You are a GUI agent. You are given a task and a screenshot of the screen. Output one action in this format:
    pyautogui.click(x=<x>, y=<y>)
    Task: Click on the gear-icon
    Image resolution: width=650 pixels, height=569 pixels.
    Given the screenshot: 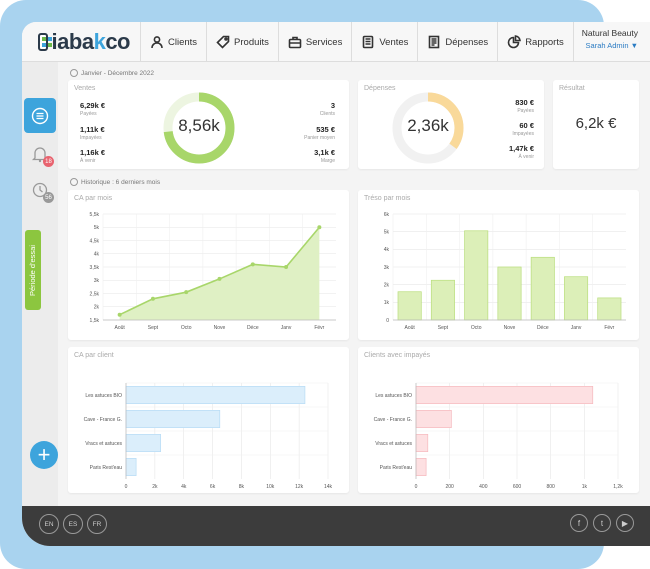 What is the action you would take?
    pyautogui.click(x=74, y=182)
    